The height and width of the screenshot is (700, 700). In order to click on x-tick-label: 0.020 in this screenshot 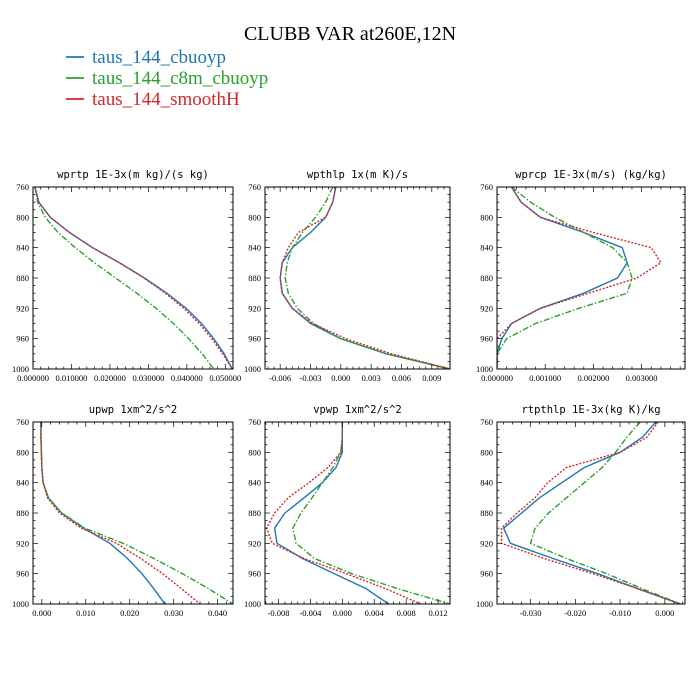, I will do `click(129, 613)`.